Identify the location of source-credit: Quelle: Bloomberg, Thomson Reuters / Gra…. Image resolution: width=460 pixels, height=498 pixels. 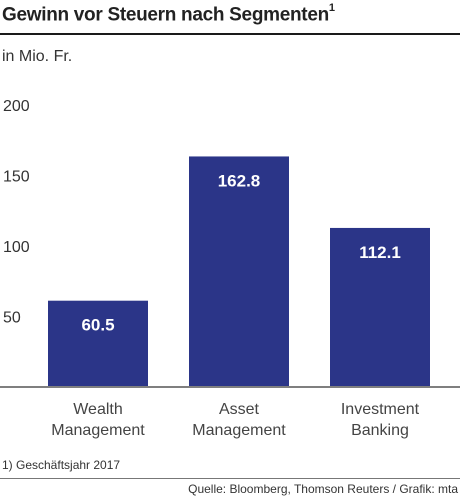
(323, 489).